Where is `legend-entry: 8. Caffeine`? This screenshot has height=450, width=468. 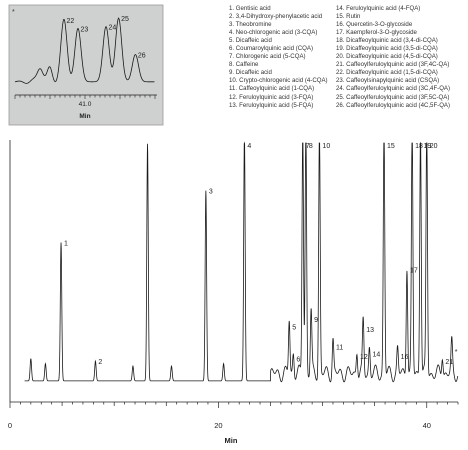 legend-entry: 8. Caffeine is located at coordinates (244, 65).